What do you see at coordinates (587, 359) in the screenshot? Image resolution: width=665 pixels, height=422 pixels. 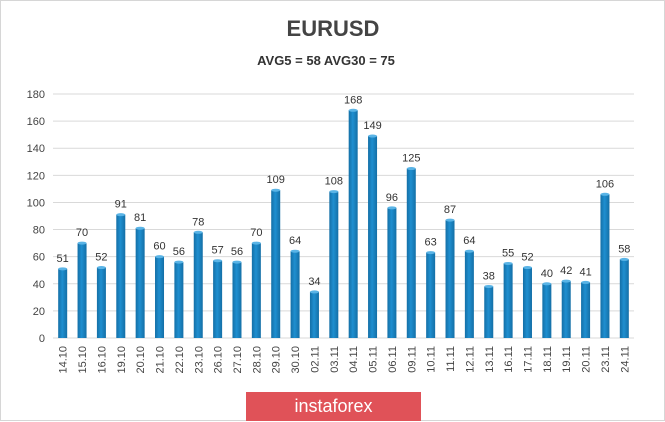 I see `x-tick-label: 20.11` at bounding box center [587, 359].